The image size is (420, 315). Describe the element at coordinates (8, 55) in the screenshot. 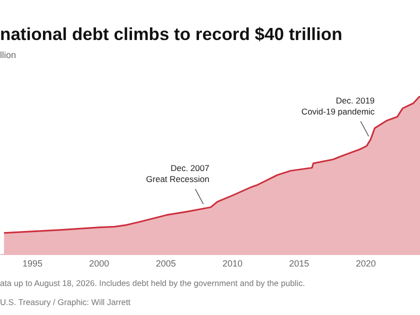

I see `chart-subtitle: llion` at that location.